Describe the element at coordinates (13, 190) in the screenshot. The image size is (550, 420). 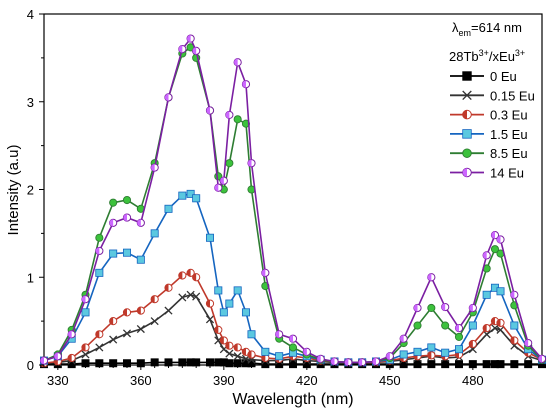
I see `y-axis-label: Intensity (a.u)` at that location.